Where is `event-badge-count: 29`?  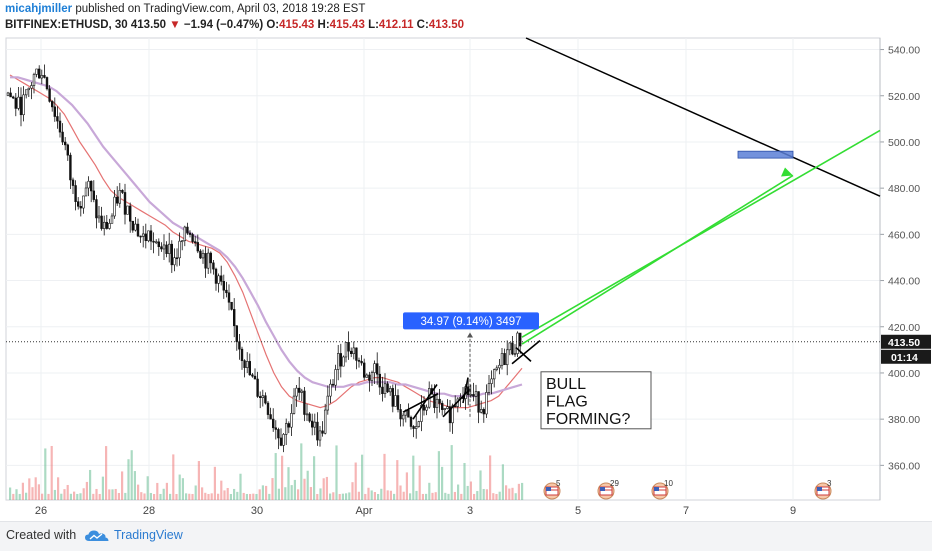
event-badge-count: 29 is located at coordinates (614, 483).